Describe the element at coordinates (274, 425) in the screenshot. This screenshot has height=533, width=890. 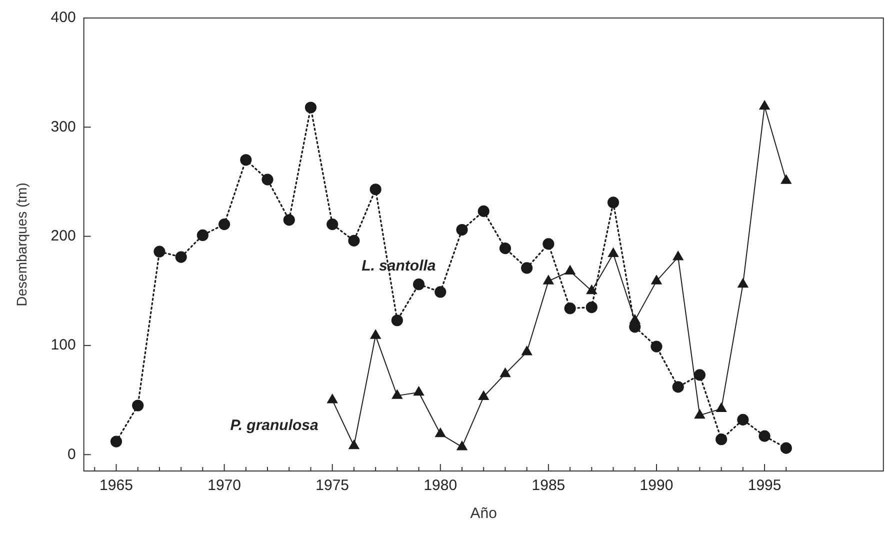
I see `series-label: P. granulosa` at that location.